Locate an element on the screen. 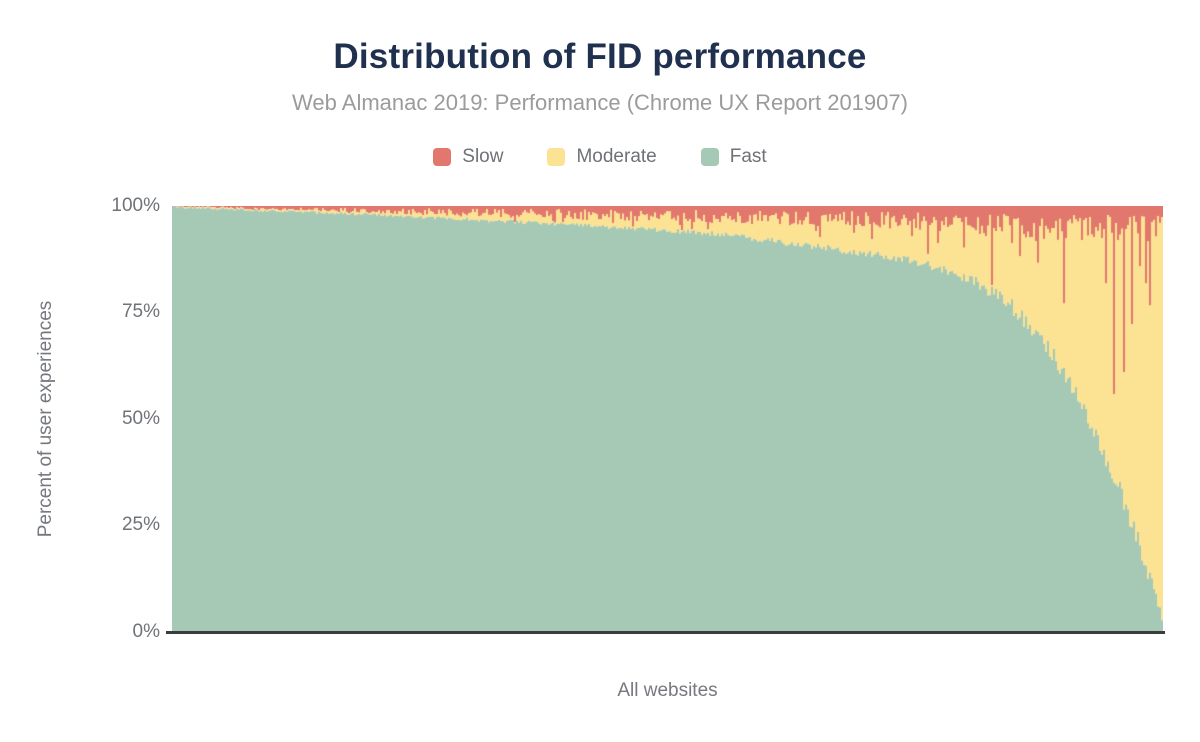 This screenshot has height=742, width=1200. y-tick-50: 50% is located at coordinates (140, 418).